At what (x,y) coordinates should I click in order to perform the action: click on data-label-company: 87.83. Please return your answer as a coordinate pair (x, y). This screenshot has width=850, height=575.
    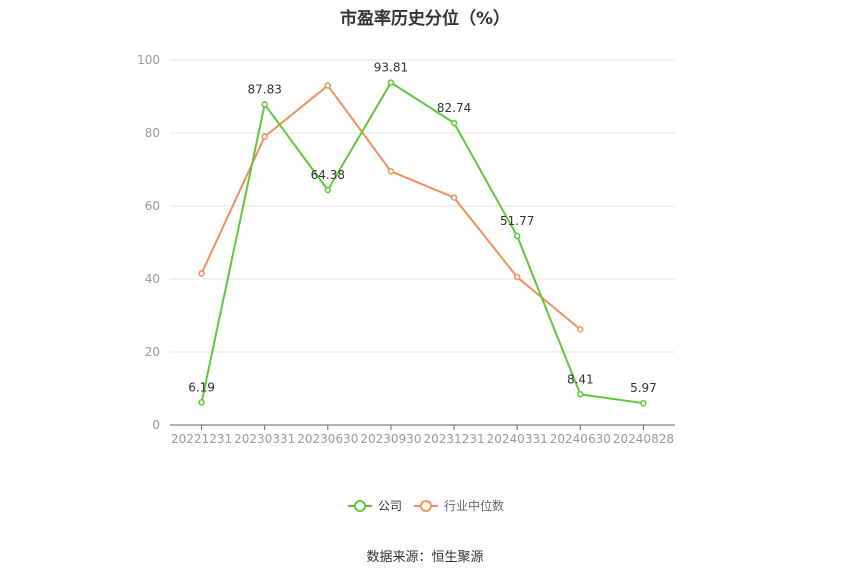
    Looking at the image, I should click on (265, 89).